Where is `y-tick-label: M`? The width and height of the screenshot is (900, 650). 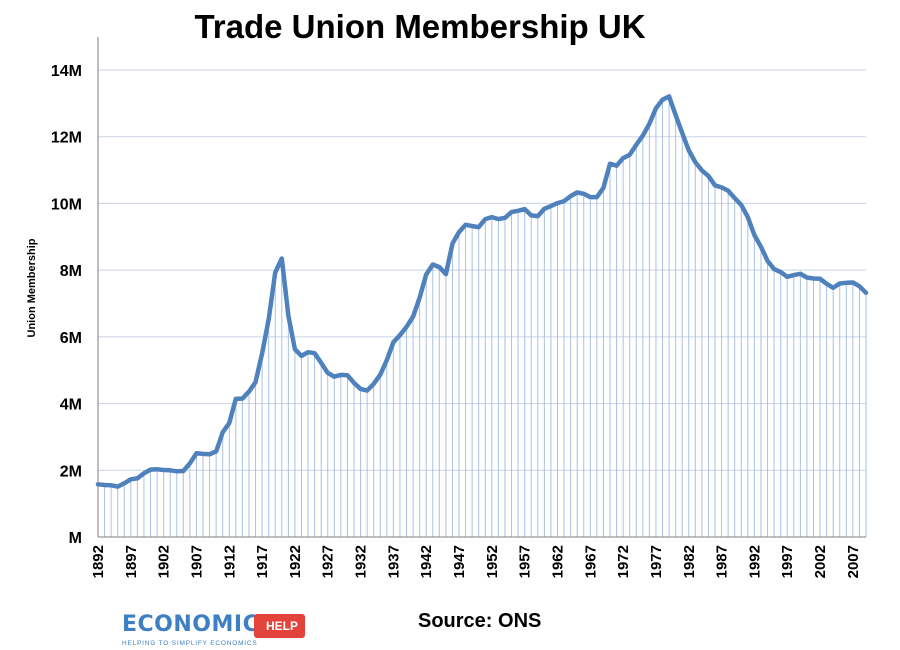
y-tick-label: M is located at coordinates (75, 538).